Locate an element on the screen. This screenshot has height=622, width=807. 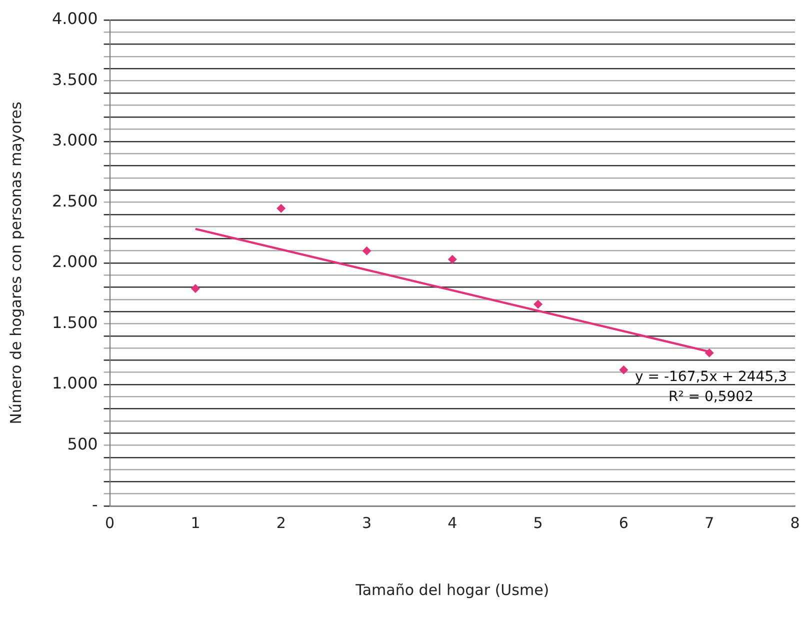
y-tick-label: - is located at coordinates (95, 504).